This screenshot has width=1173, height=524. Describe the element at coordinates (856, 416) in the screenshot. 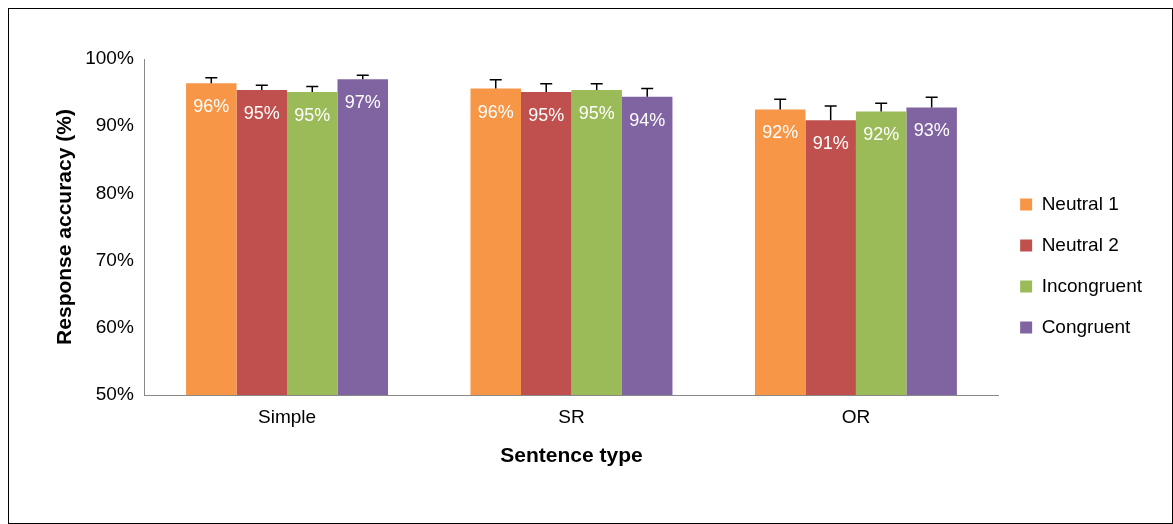

I see `x-tick-label: OR` at that location.